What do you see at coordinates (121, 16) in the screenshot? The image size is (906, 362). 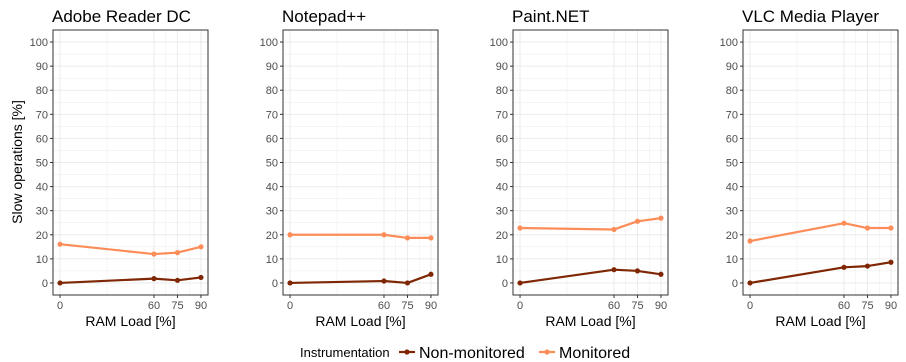 I see `panel-title: Adobe Reader DC` at bounding box center [121, 16].